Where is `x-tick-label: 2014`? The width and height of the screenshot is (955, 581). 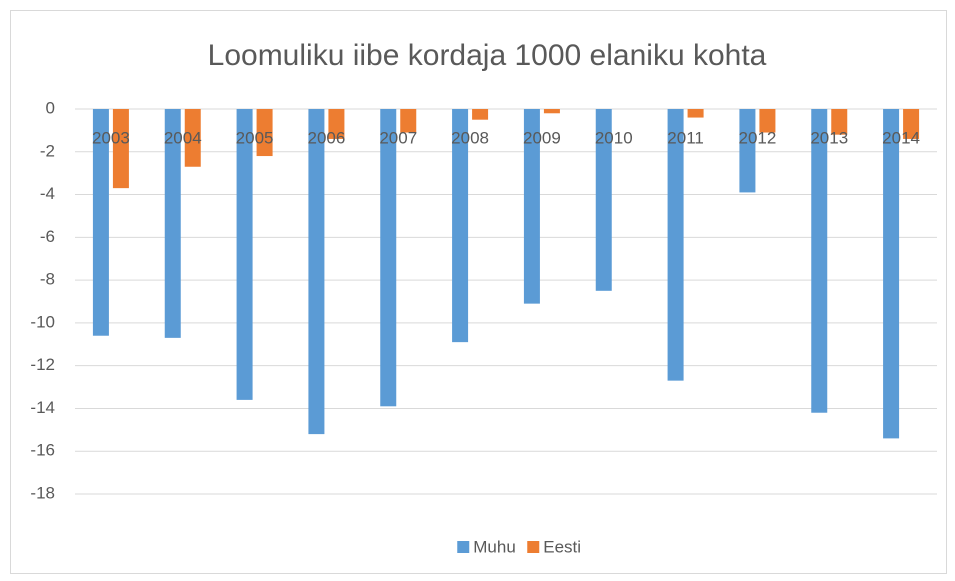
x-tick-label: 2014 is located at coordinates (901, 137).